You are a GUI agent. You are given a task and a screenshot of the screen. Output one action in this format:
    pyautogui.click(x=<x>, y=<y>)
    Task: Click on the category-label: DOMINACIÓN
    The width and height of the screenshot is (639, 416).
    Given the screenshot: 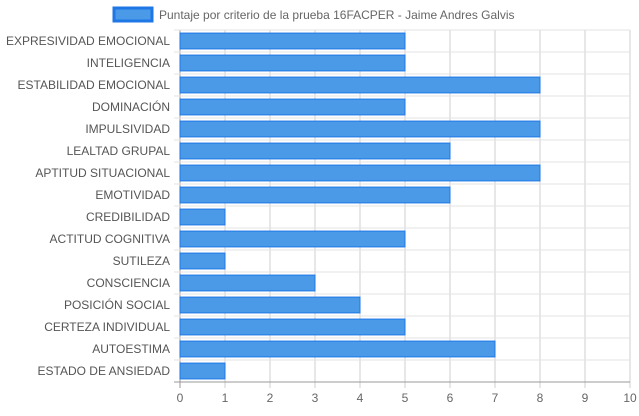 What is the action you would take?
    pyautogui.click(x=131, y=106)
    